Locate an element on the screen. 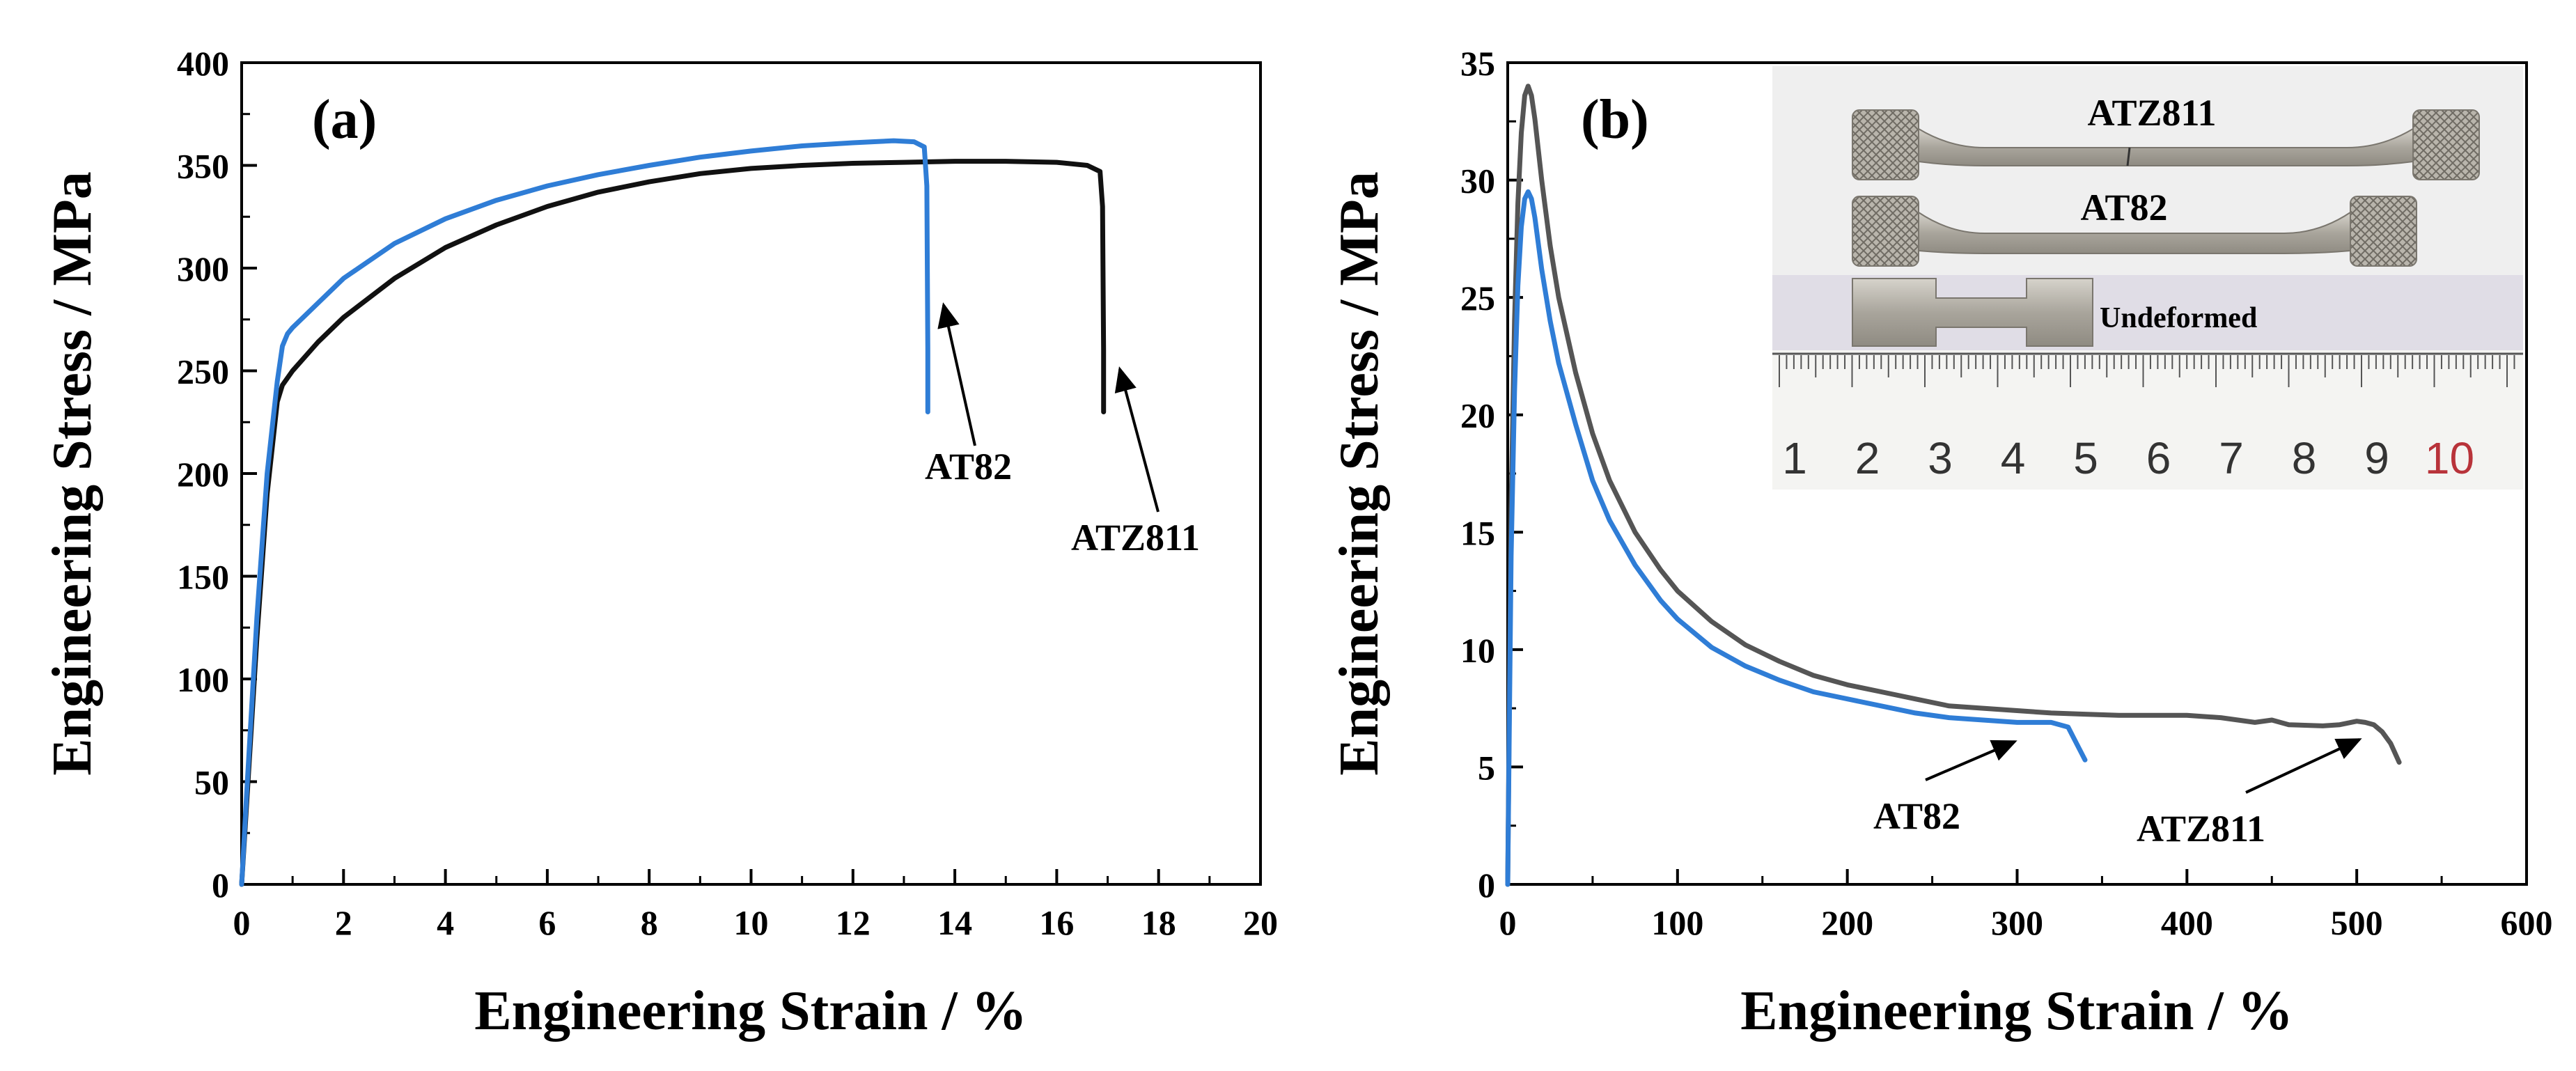 Image resolution: width=2576 pixels, height=1071 pixels. panel-a-arrow-at82 is located at coordinates (957, 374).